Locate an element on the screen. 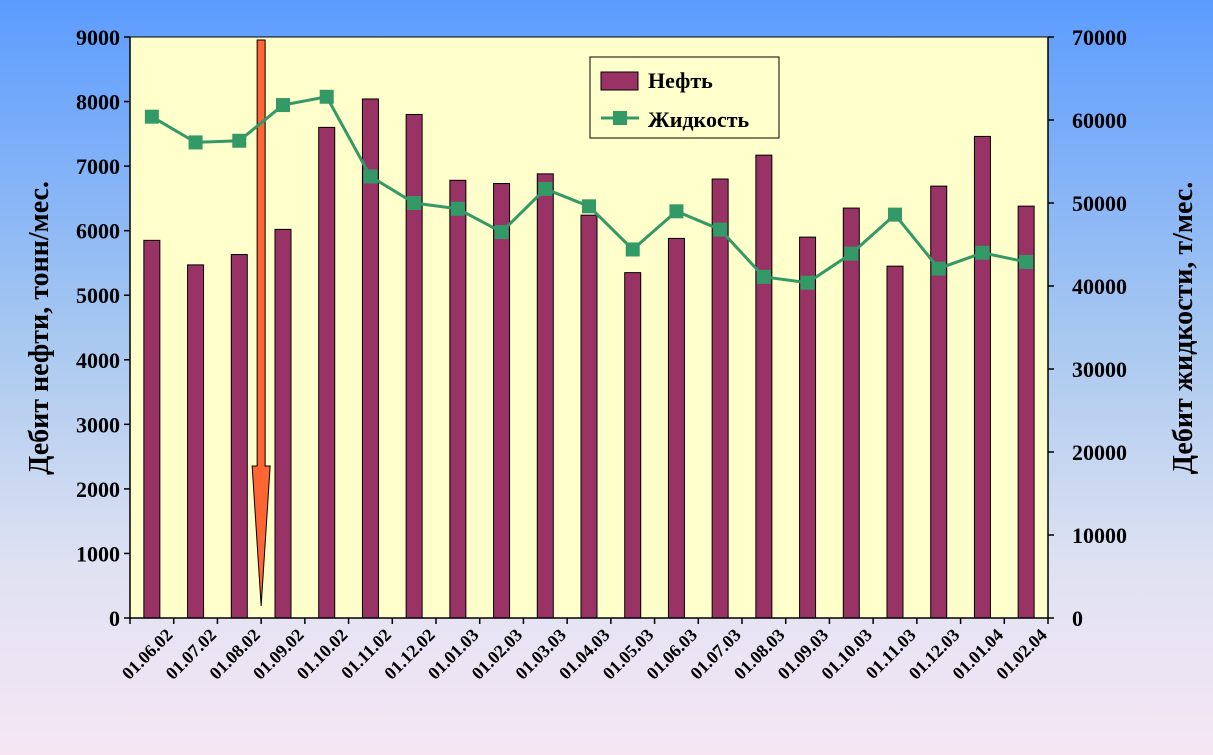 The width and height of the screenshot is (1213, 755). left-axis-title: Дебит нефти, тонн/мес. is located at coordinates (39, 328).